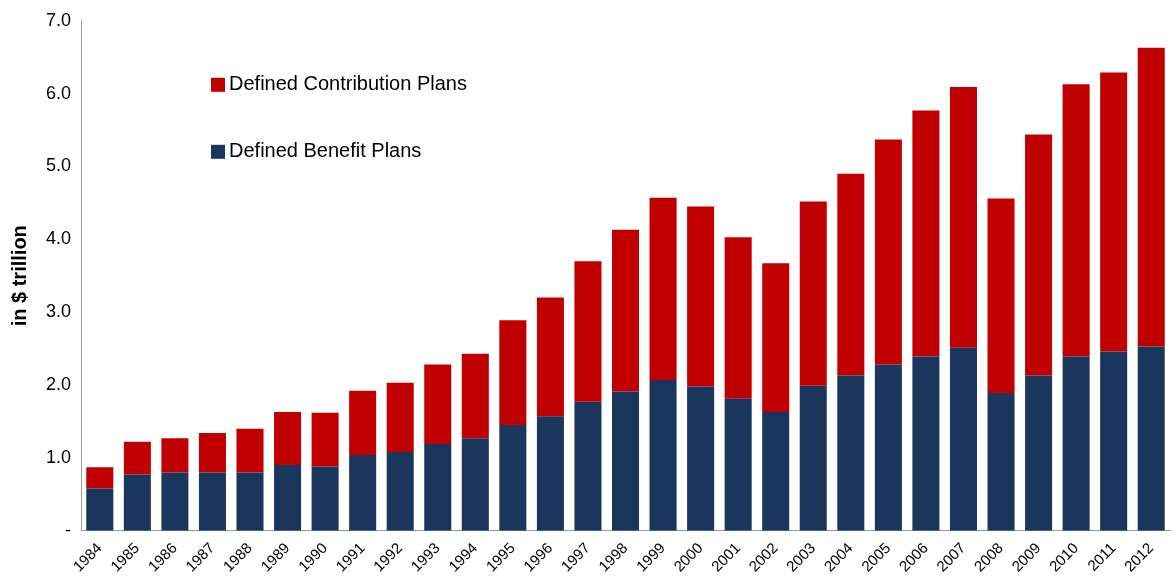 This screenshot has width=1172, height=581. What do you see at coordinates (58, 456) in the screenshot?
I see `y-tick-label: 1.0` at bounding box center [58, 456].